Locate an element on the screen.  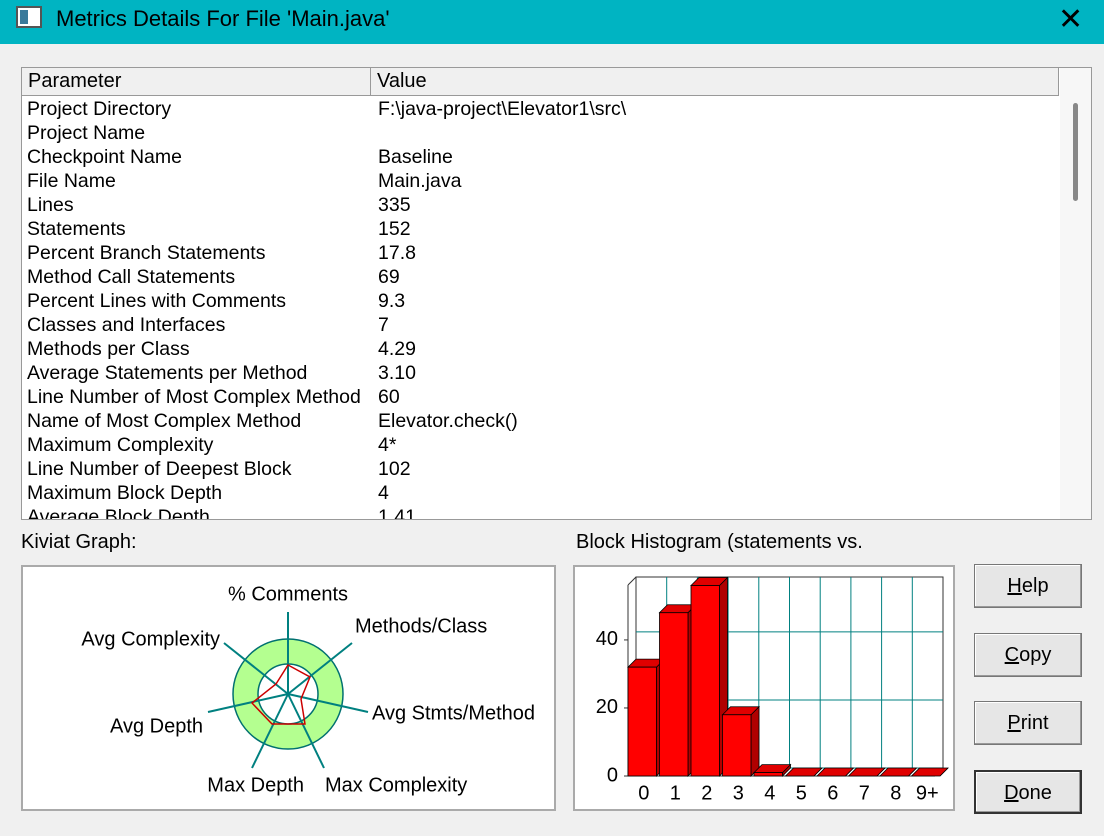
value-cell: 4 is located at coordinates (383, 493).